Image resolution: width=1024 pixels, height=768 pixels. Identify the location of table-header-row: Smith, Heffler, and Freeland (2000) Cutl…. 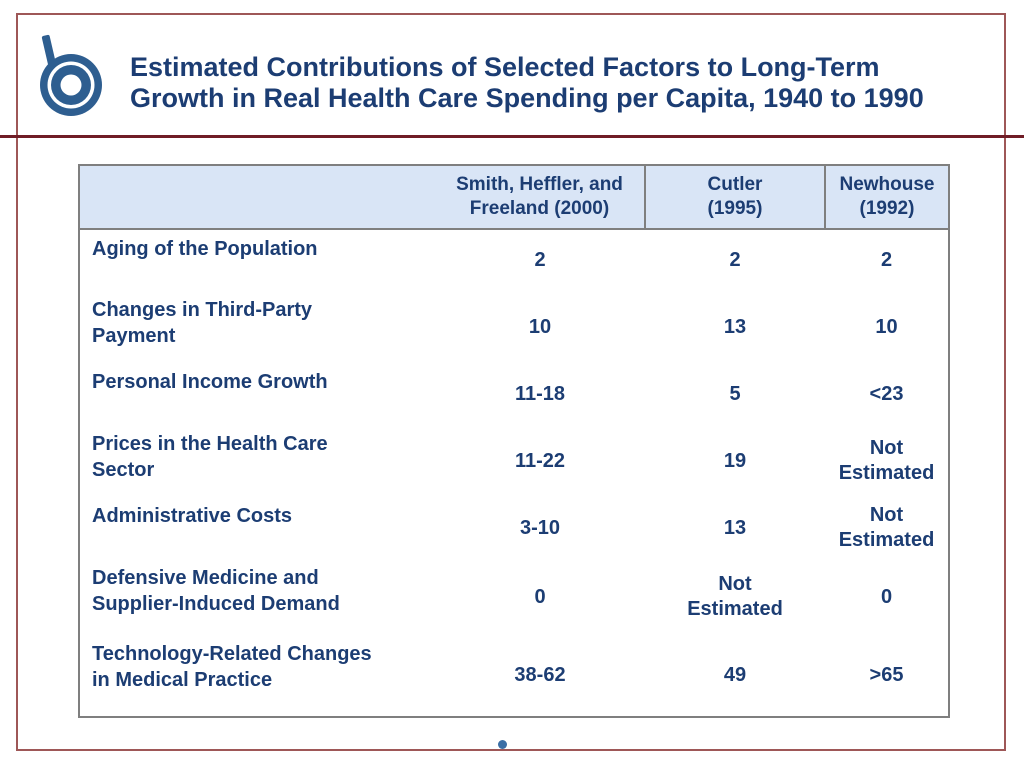
(514, 197).